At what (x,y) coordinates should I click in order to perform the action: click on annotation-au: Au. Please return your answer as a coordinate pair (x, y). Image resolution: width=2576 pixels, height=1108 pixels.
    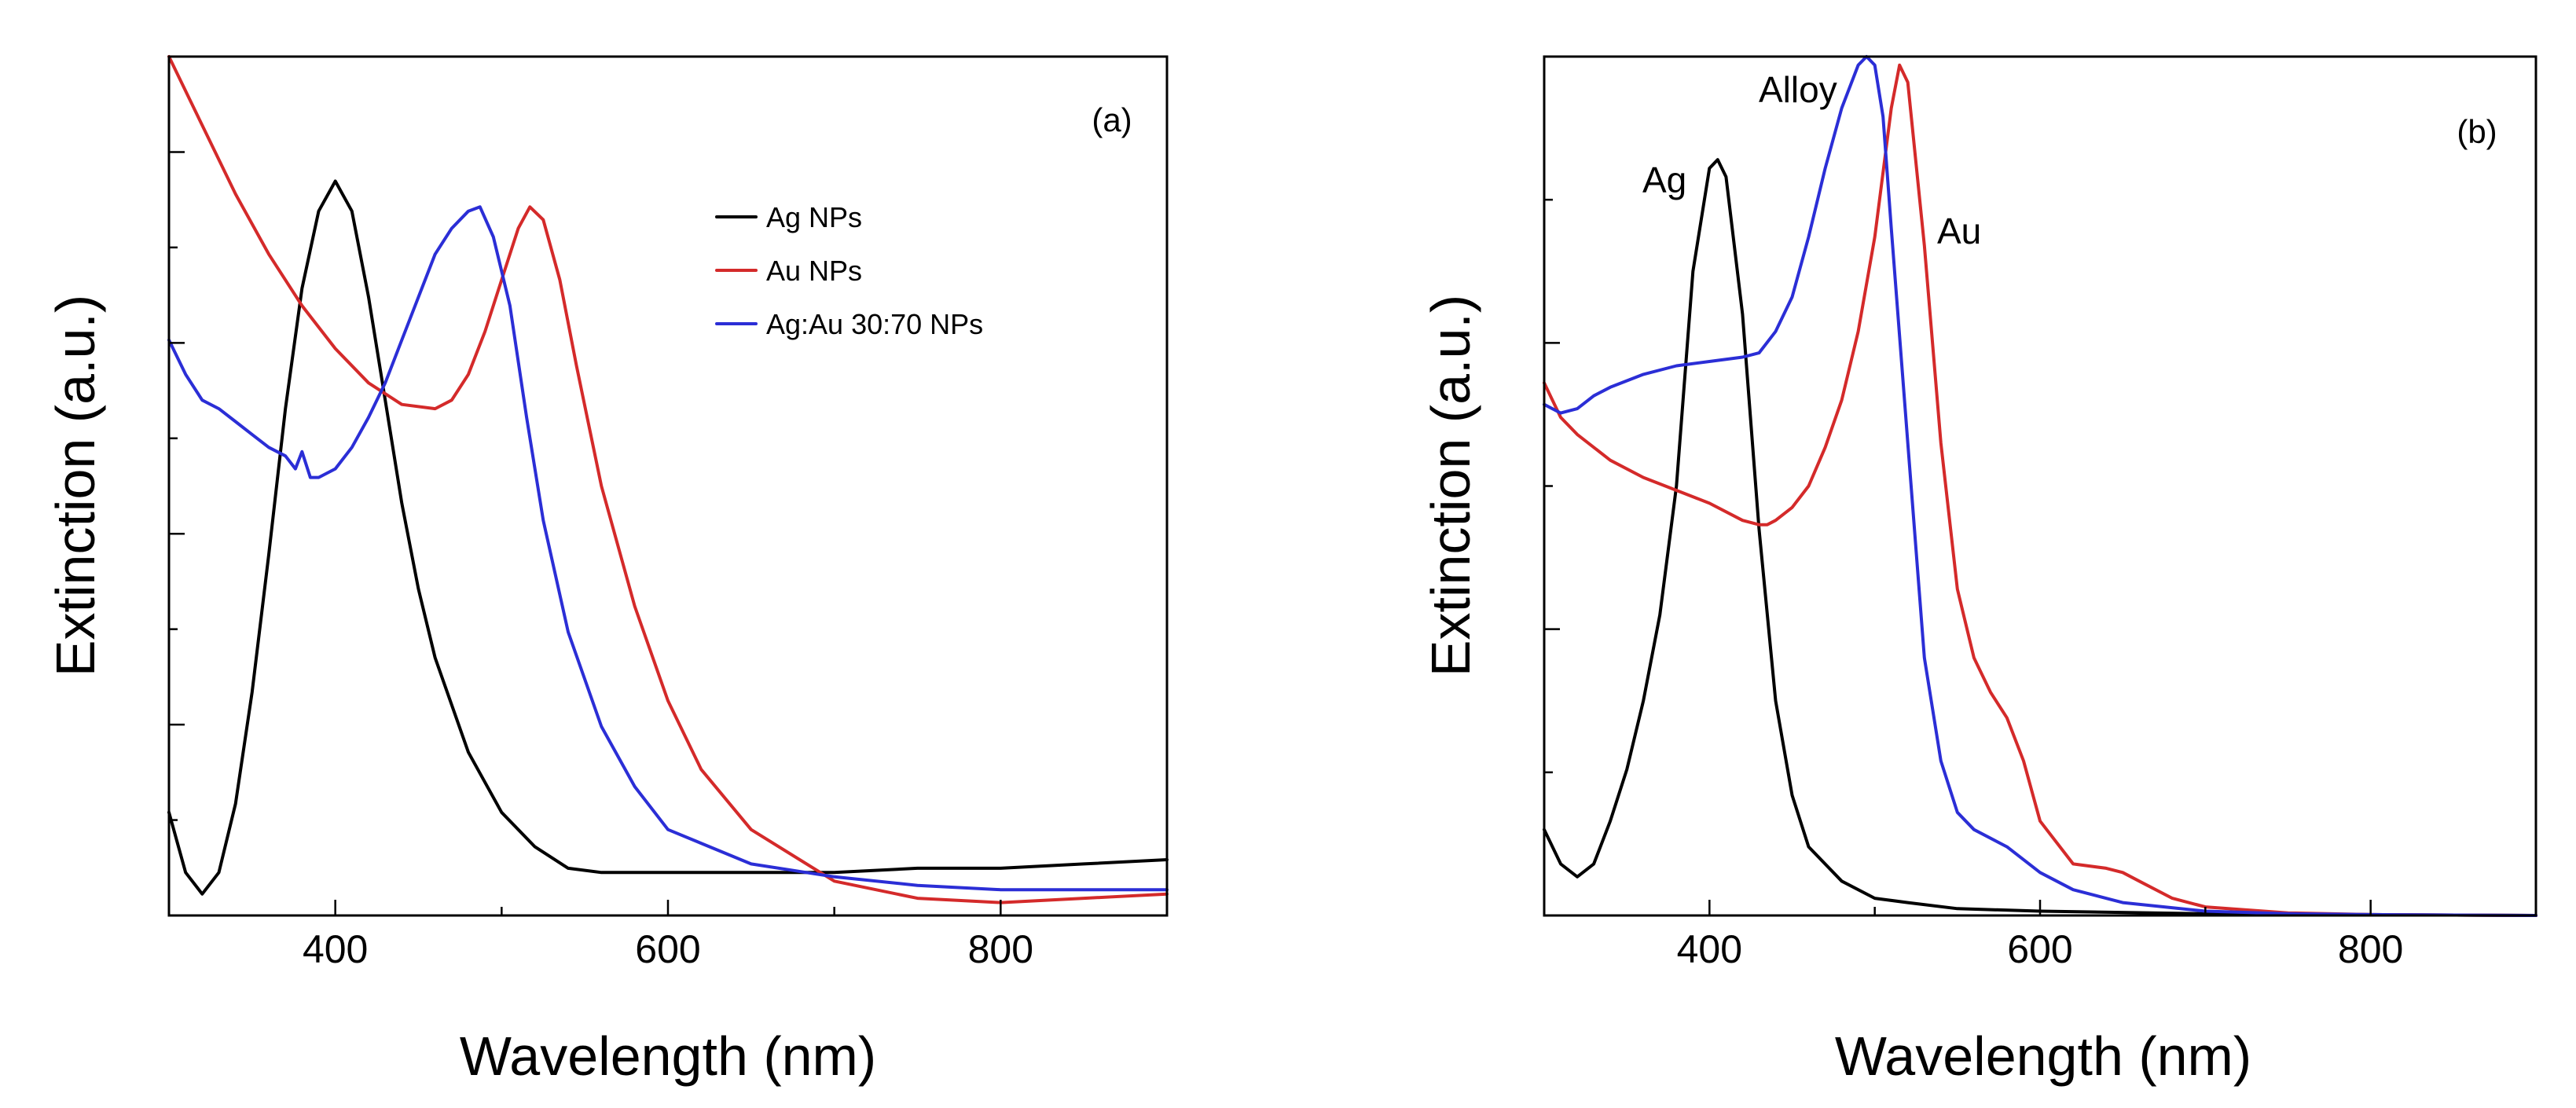
    Looking at the image, I should click on (1959, 231).